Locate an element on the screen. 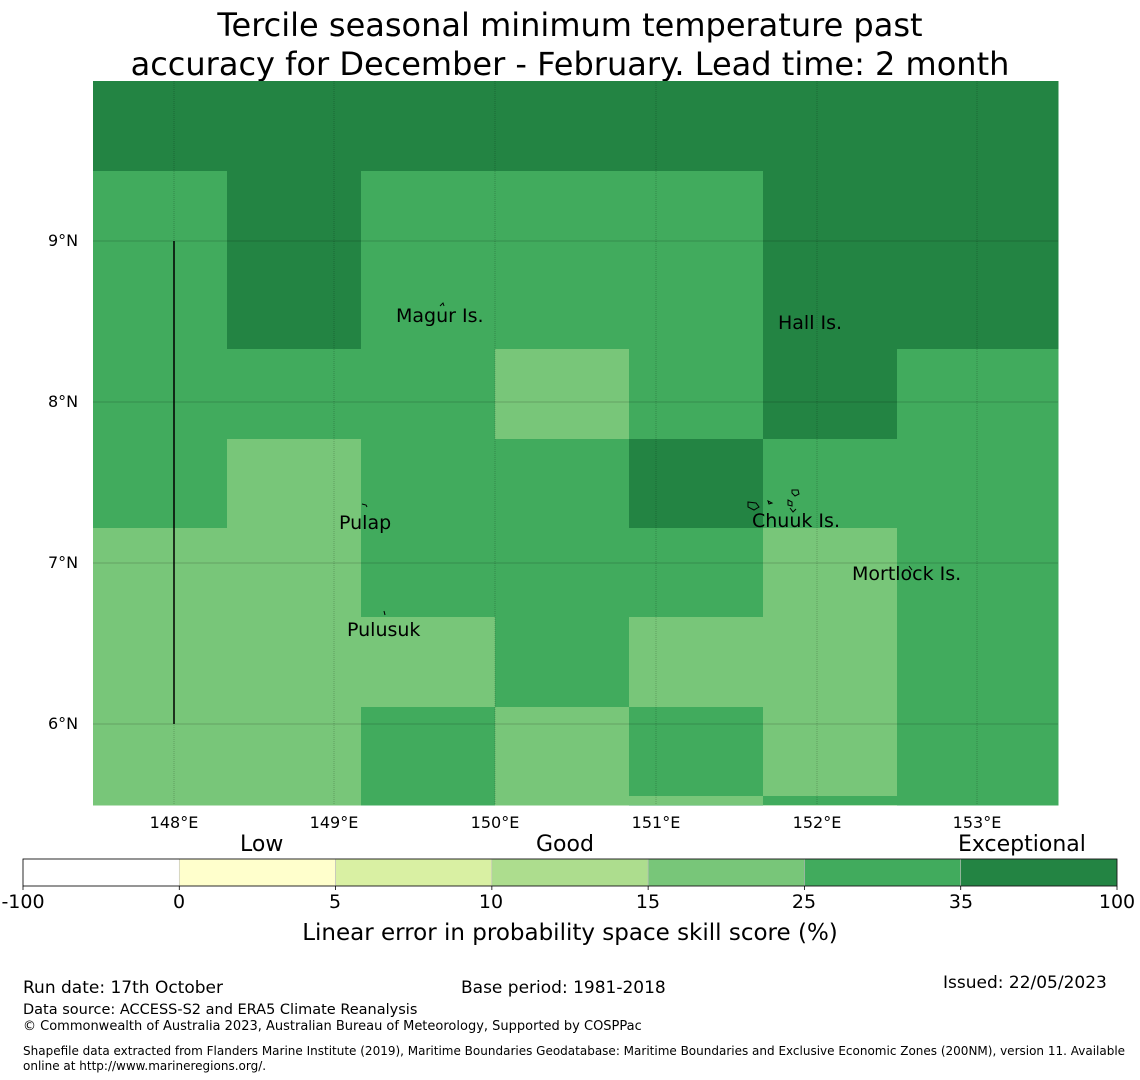 The width and height of the screenshot is (1140, 1080). tick-label: 35 is located at coordinates (961, 902).